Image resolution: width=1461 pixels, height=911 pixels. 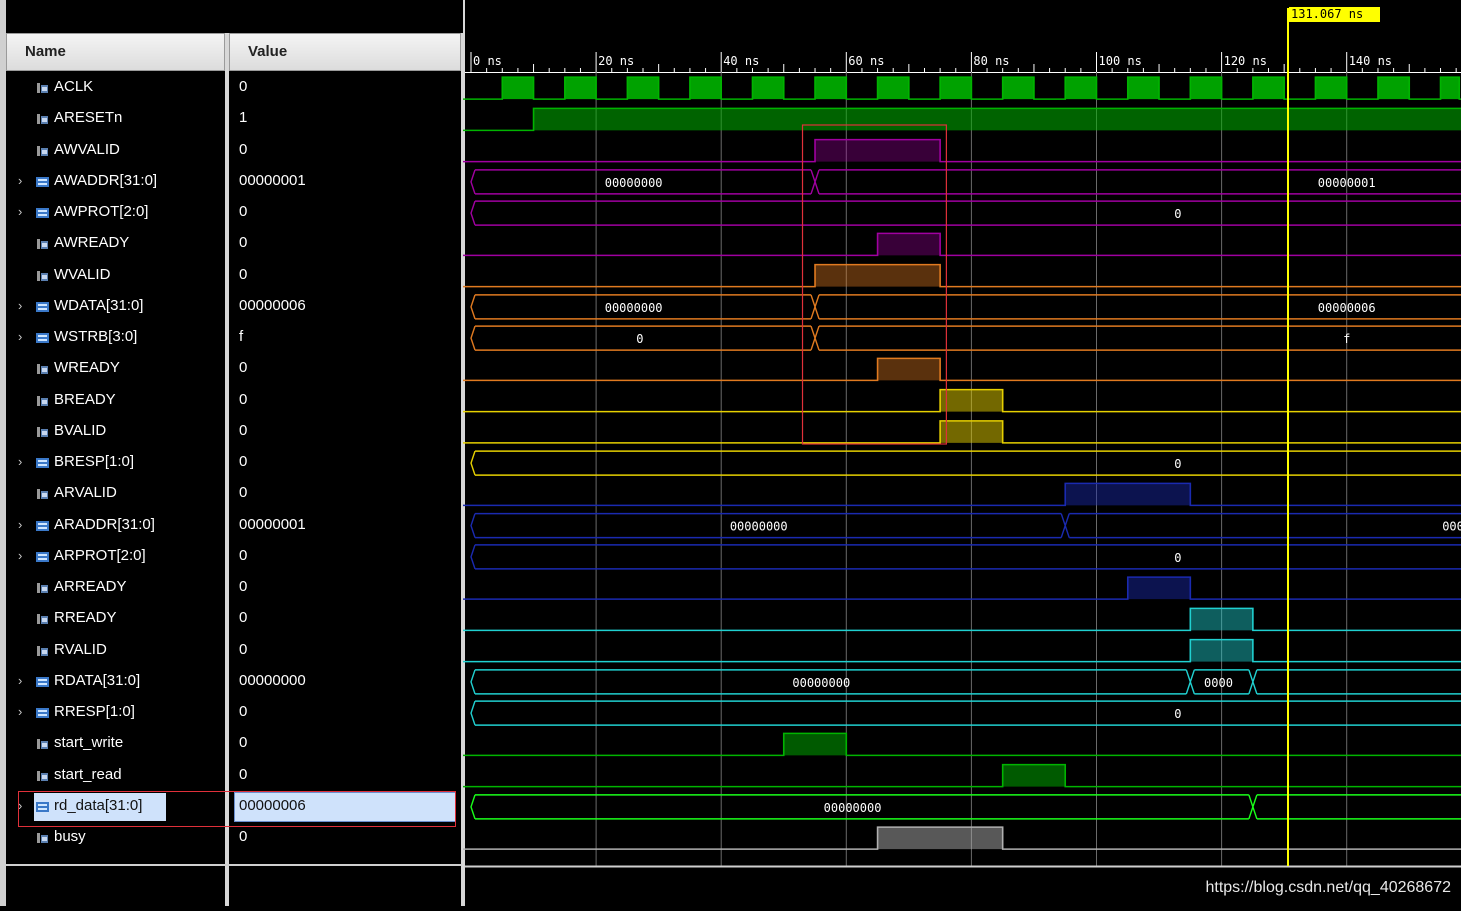 What do you see at coordinates (234, 525) in the screenshot?
I see `signal-row: › ARADDR[31:0] 00000001` at bounding box center [234, 525].